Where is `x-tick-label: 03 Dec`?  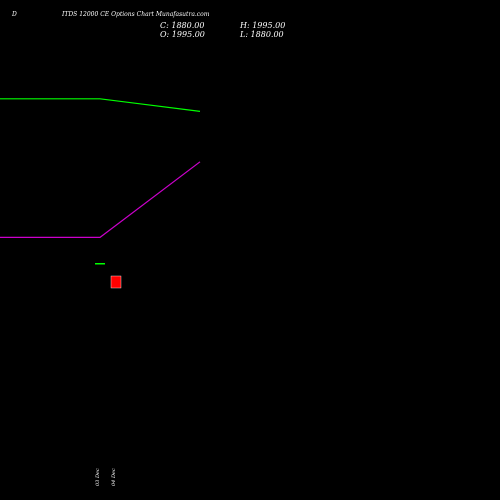 x-tick-label: 03 Dec is located at coordinates (98, 477).